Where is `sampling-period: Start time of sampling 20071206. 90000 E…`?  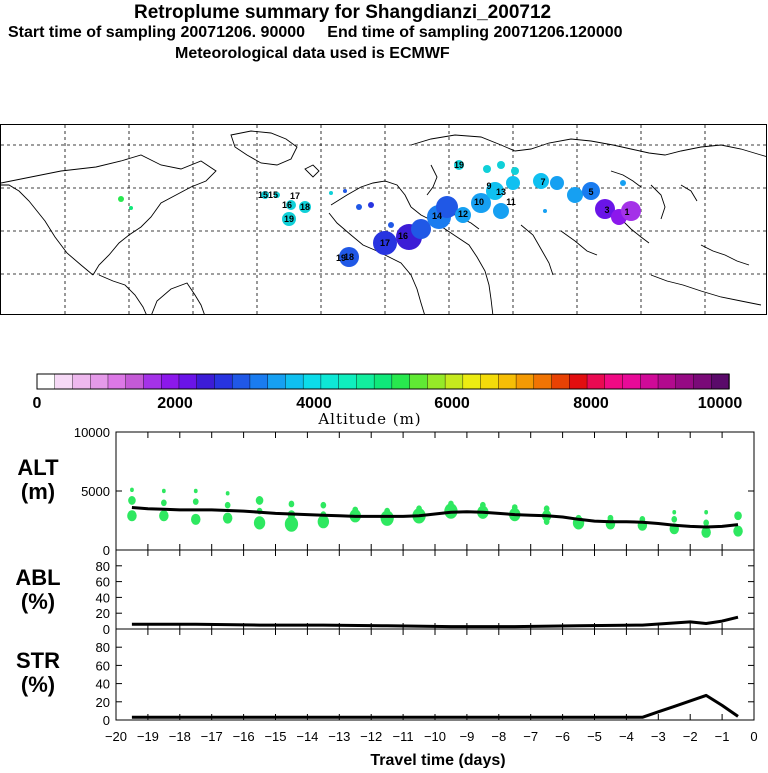
sampling-period: Start time of sampling 20071206. 90000 E… is located at coordinates (315, 32).